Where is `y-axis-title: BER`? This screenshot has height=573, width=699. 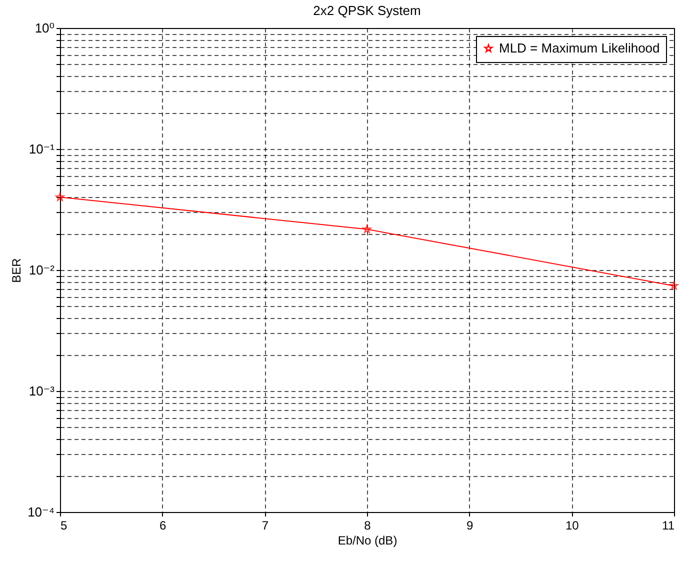 y-axis-title: BER is located at coordinates (17, 270).